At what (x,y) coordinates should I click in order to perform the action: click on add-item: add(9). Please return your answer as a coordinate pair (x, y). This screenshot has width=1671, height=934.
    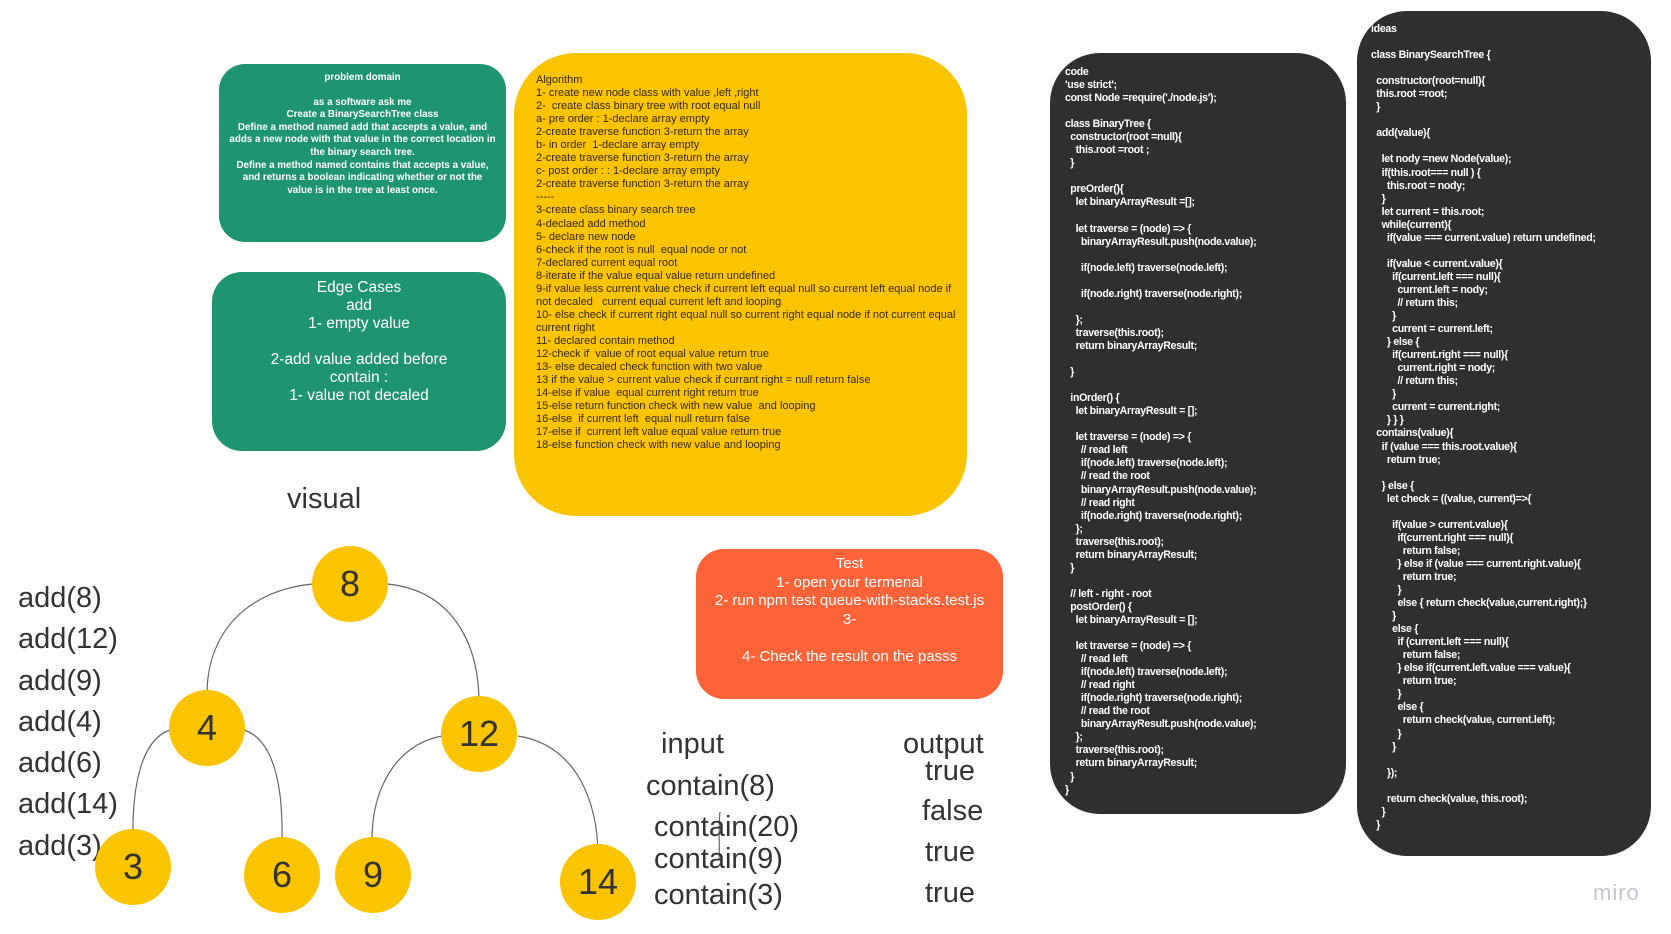
    Looking at the image, I should click on (60, 680).